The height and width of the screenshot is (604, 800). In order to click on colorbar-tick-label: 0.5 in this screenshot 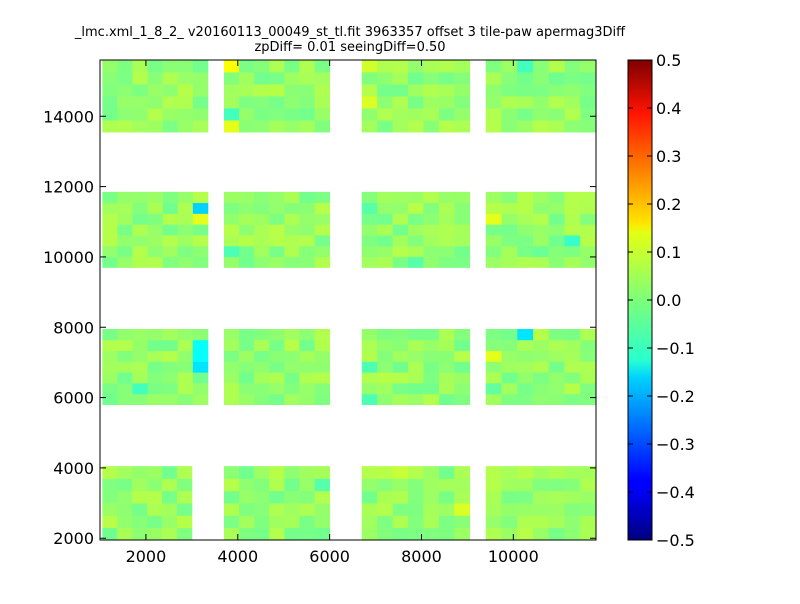, I will do `click(668, 60)`.